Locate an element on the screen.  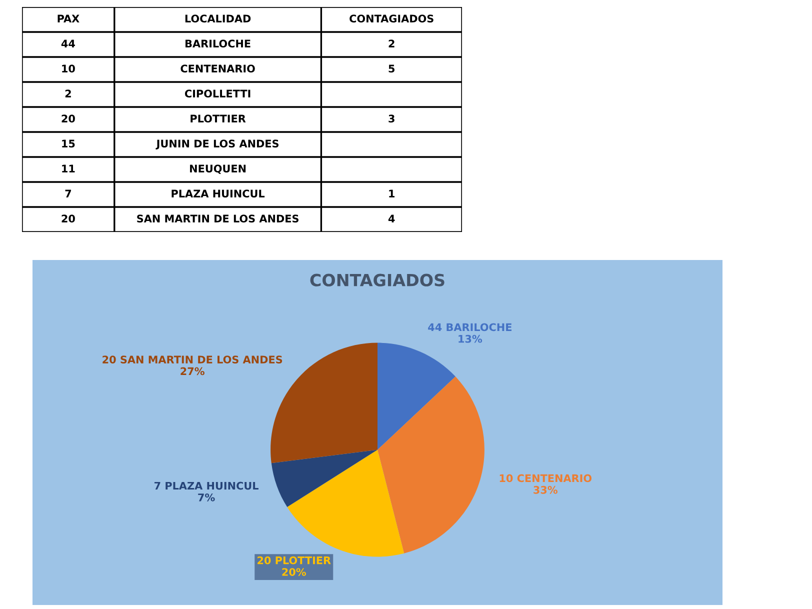
category-label: CIPOLLETTI is located at coordinates (217, 94).